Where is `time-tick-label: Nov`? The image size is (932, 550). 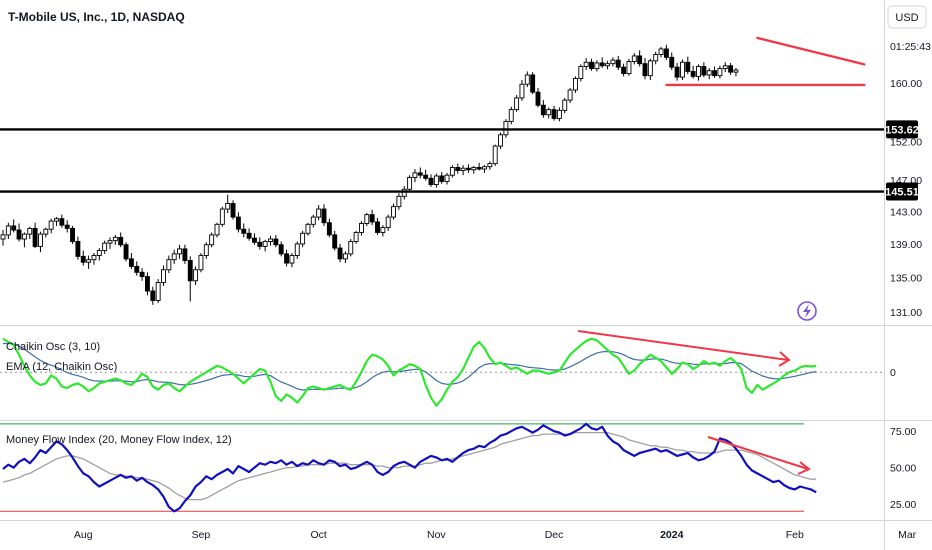
time-tick-label: Nov is located at coordinates (436, 535).